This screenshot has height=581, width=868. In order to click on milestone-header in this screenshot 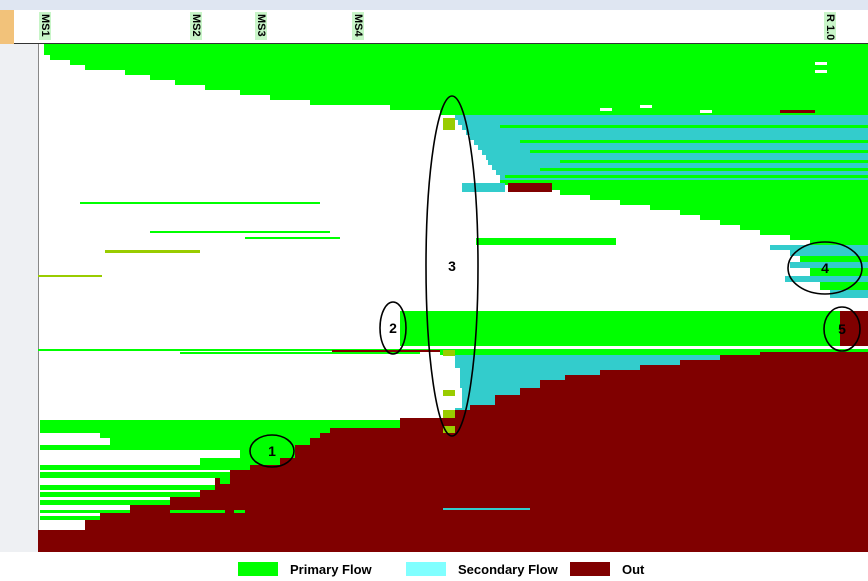, I will do `click(441, 27)`.